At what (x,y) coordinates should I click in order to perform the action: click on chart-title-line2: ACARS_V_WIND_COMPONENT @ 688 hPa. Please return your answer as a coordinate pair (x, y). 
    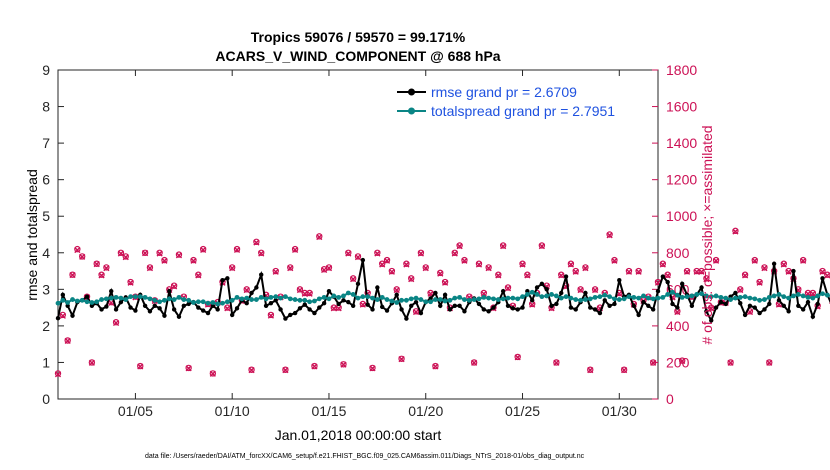
    Looking at the image, I should click on (357, 56).